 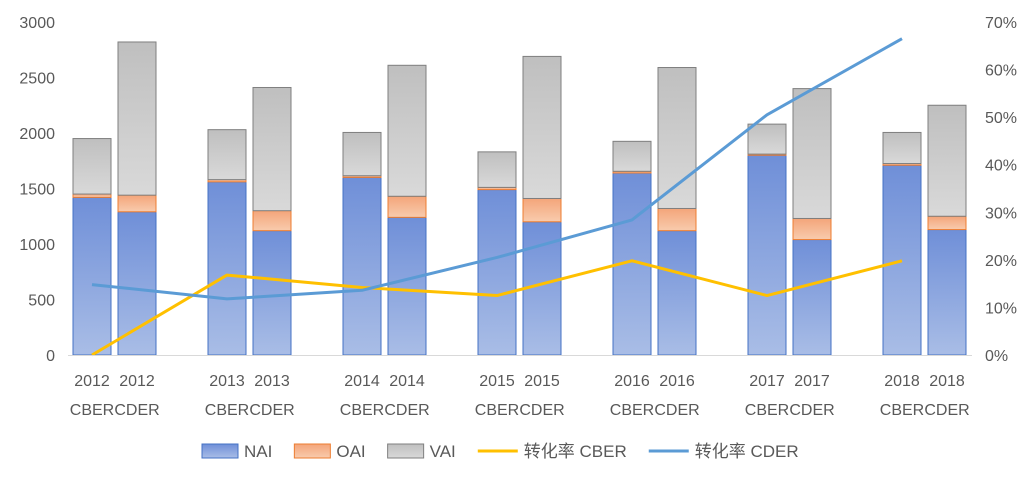 I want to click on bar-nai-2018-cder, so click(x=947, y=292).